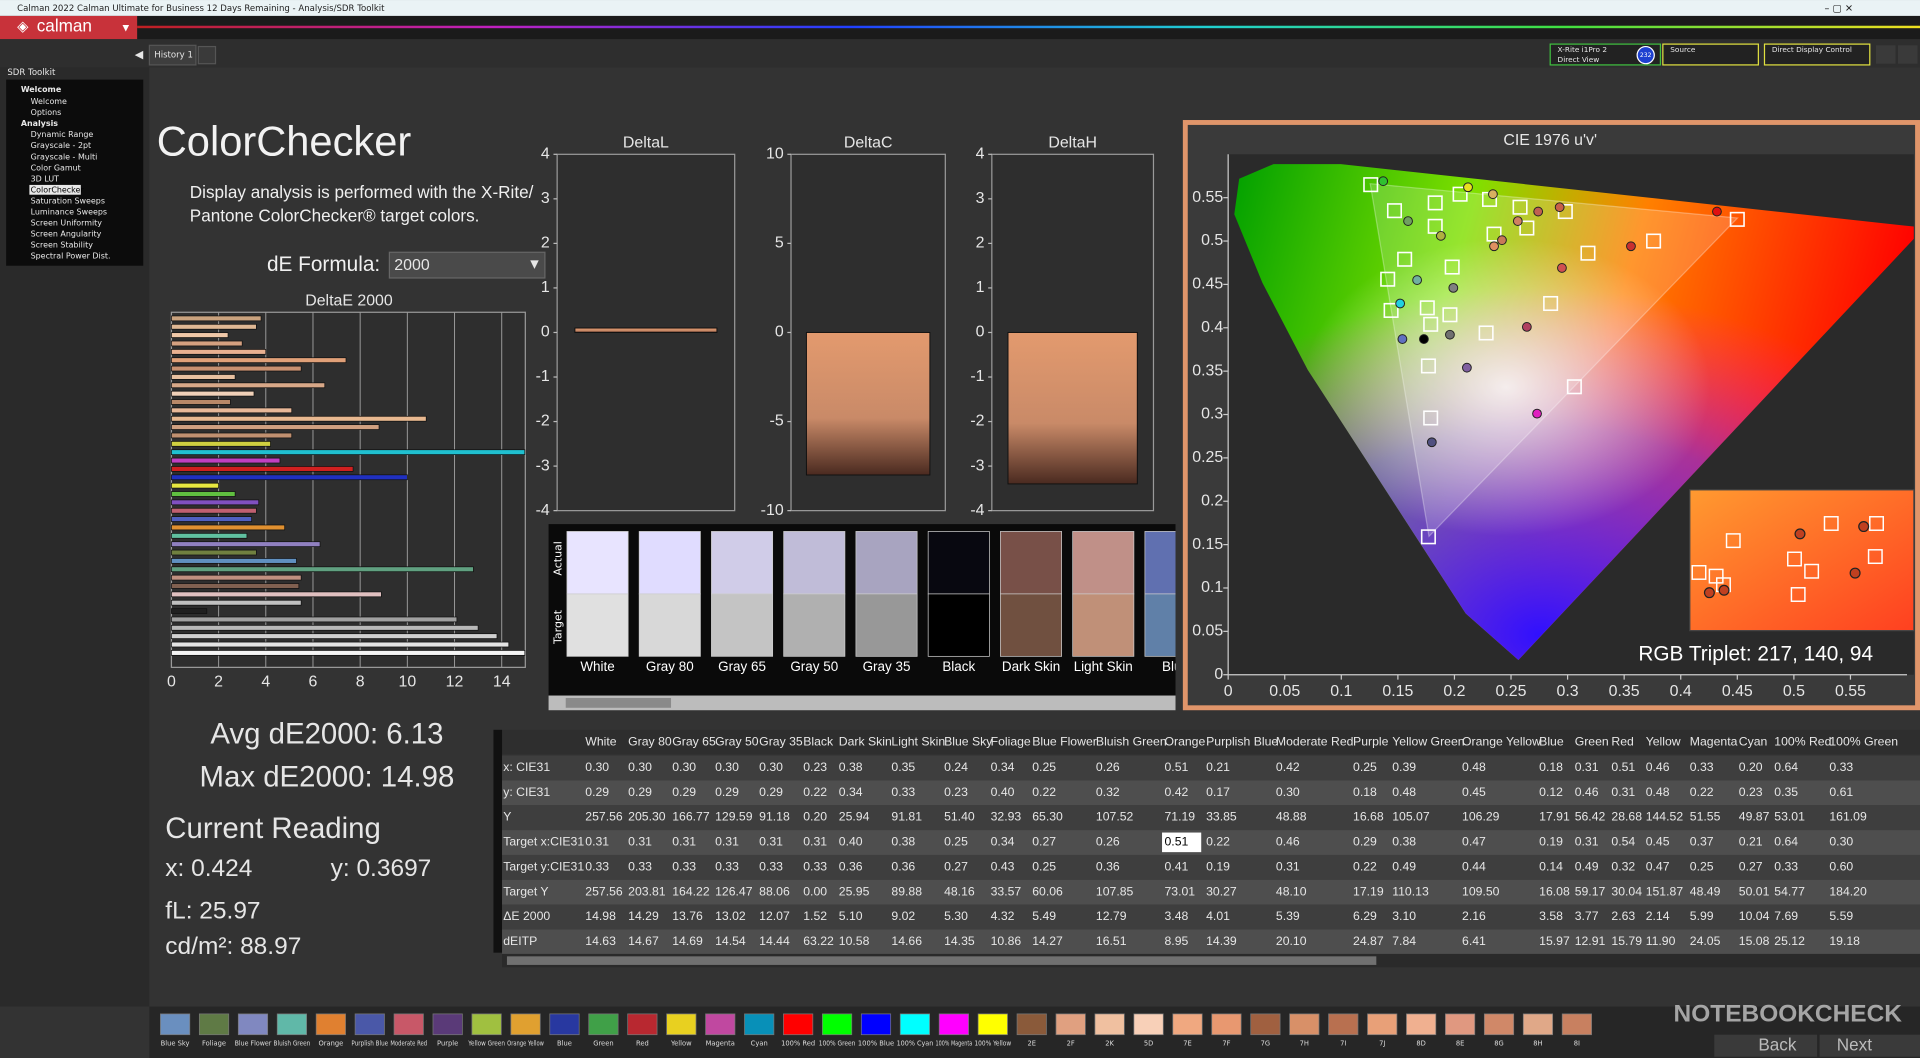  Describe the element at coordinates (1838, 9) in the screenshot. I see `window-controls: – ▢ ✕` at that location.